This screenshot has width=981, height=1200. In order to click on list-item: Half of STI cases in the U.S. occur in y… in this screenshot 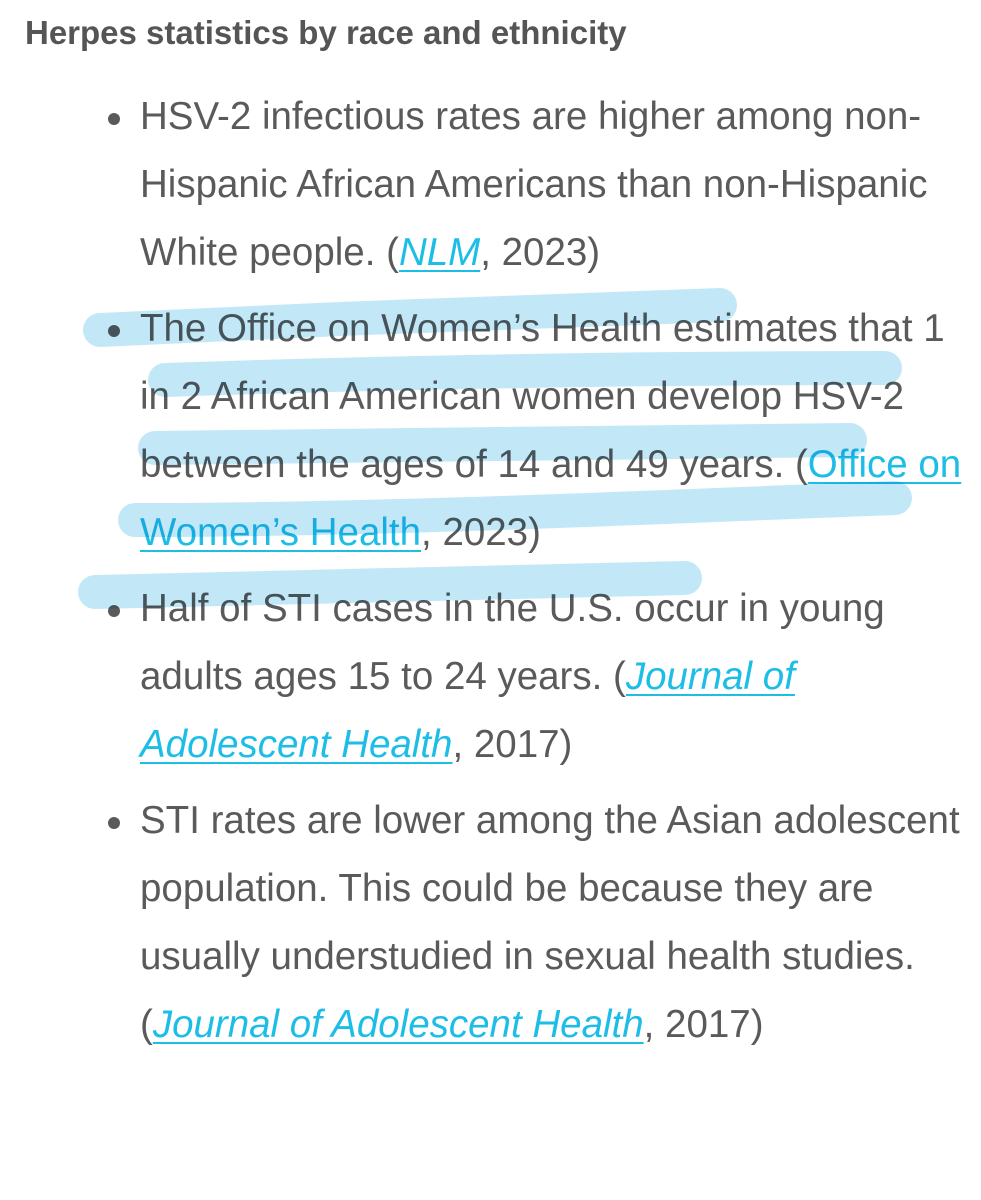, I will do `click(539, 677)`.